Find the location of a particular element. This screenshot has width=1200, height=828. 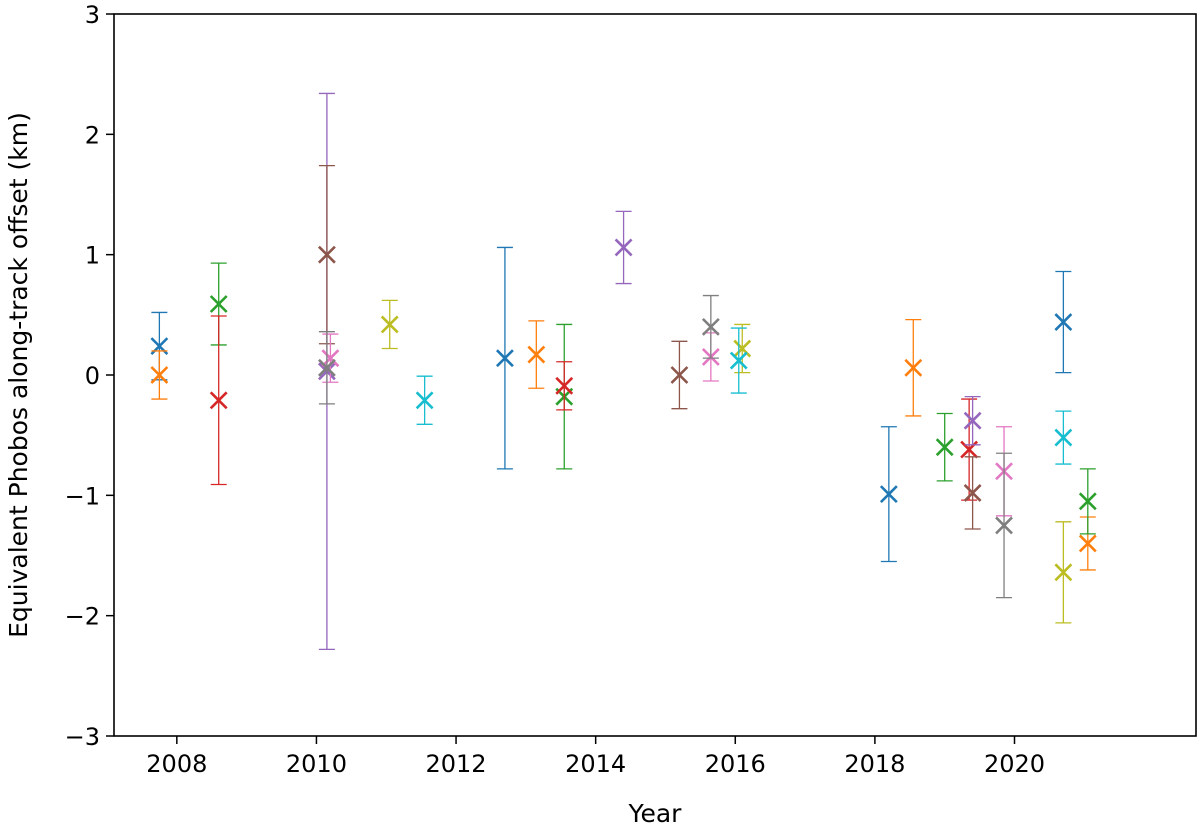

y-tick-label: 3 is located at coordinates (92, 15).